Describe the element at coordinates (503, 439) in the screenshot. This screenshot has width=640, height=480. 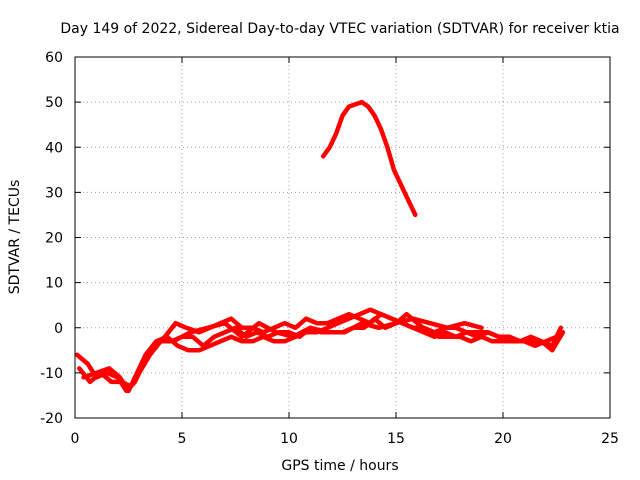
I see `x-tick-label: 20` at that location.